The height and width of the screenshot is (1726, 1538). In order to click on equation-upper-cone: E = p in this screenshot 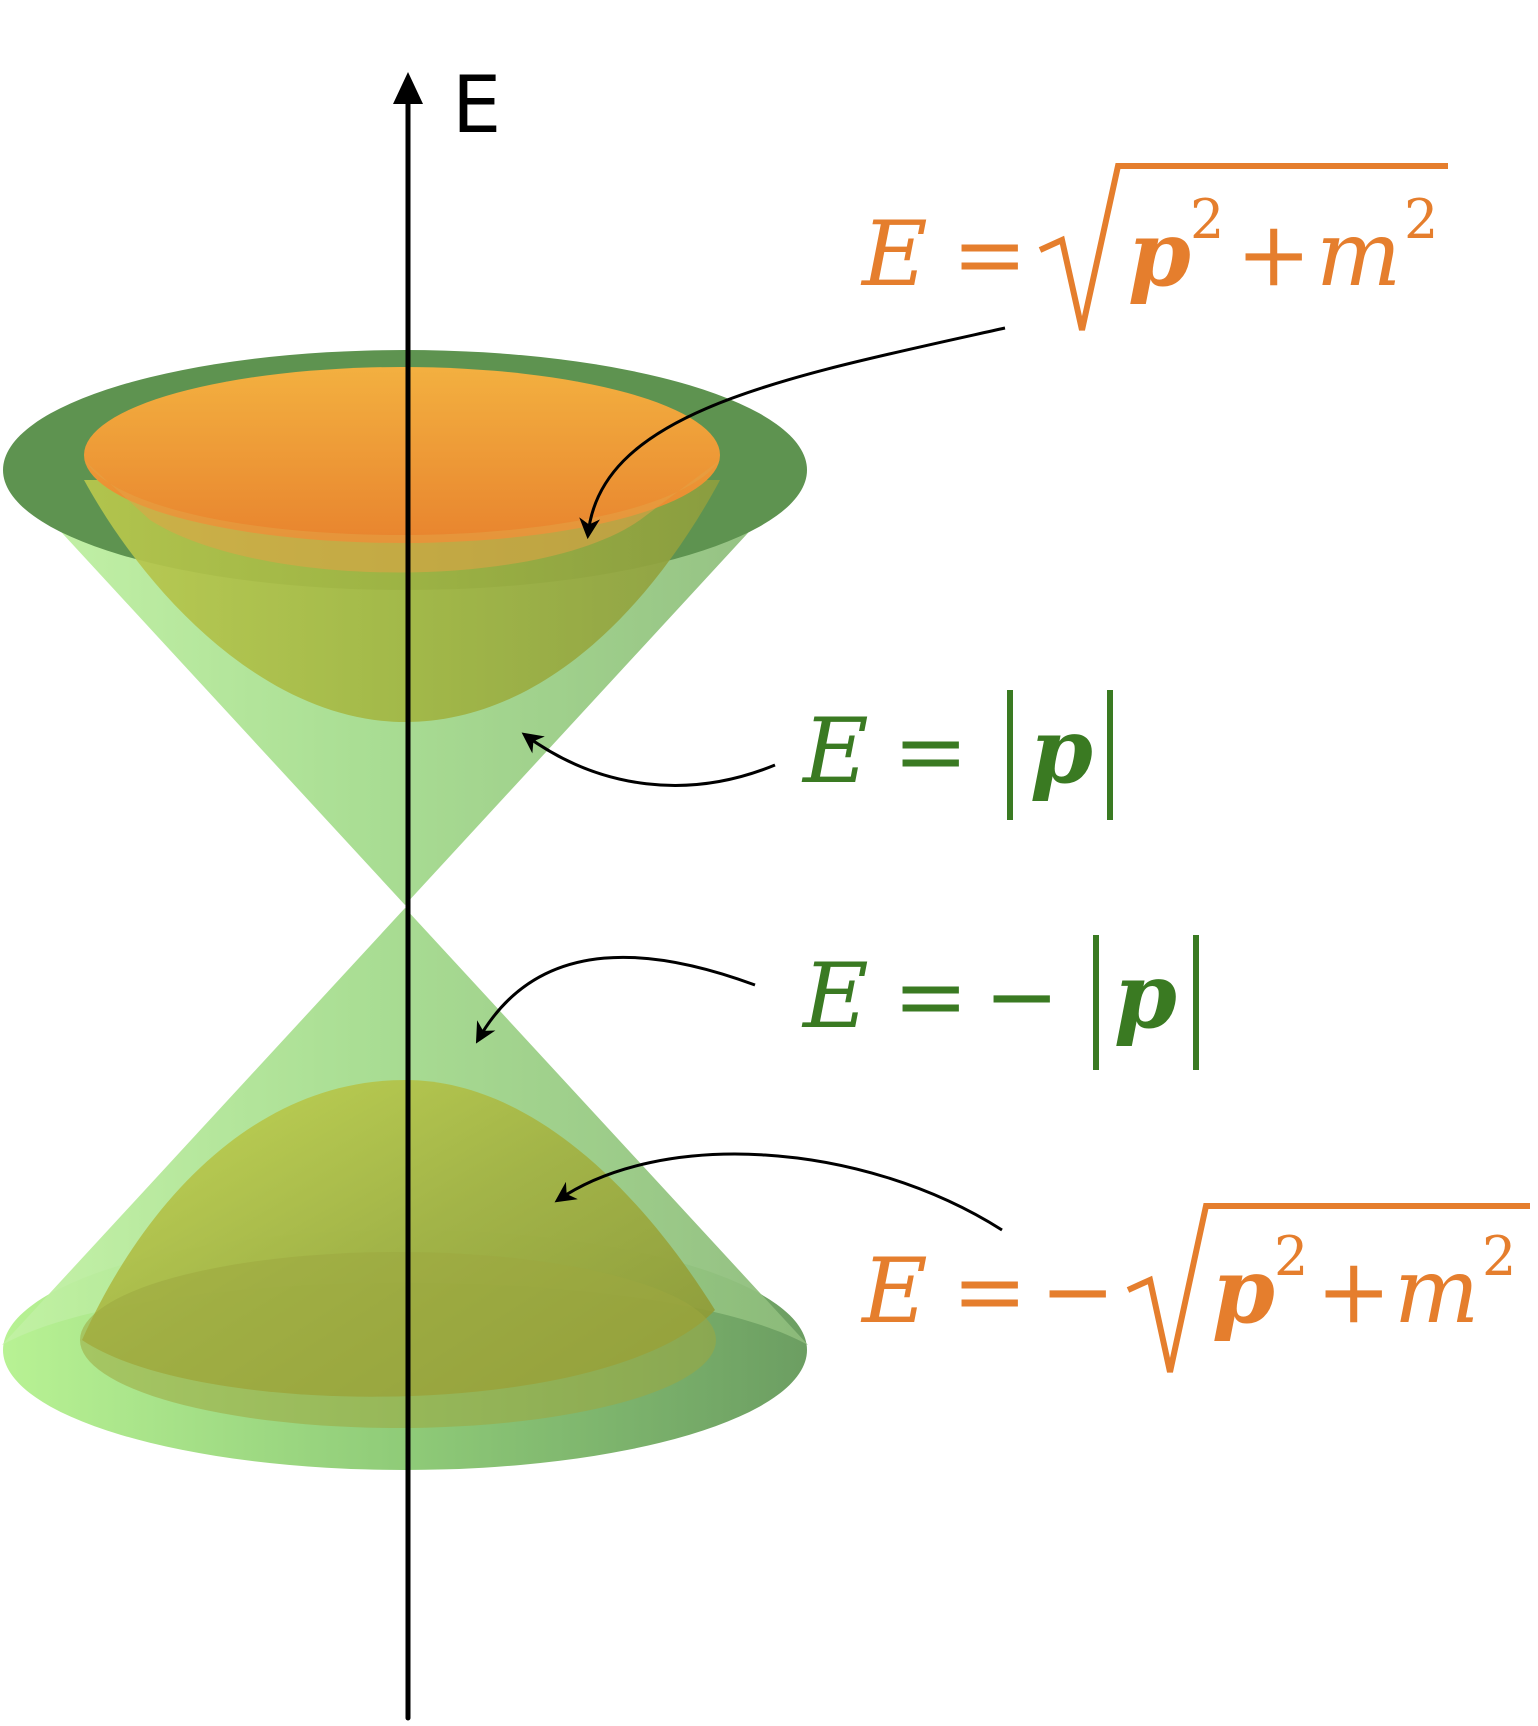, I will do `click(957, 755)`.